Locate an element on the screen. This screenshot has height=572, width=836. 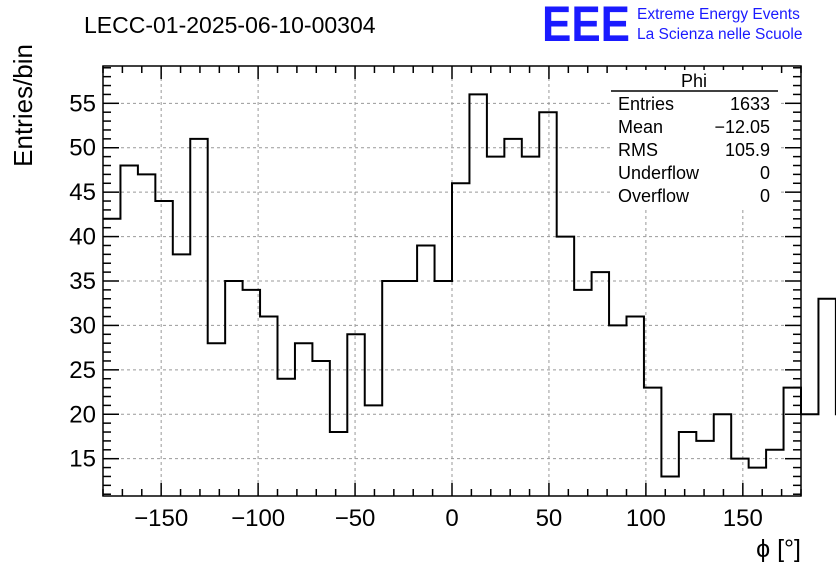
stats-row-value: −12.05 is located at coordinates (742, 127).